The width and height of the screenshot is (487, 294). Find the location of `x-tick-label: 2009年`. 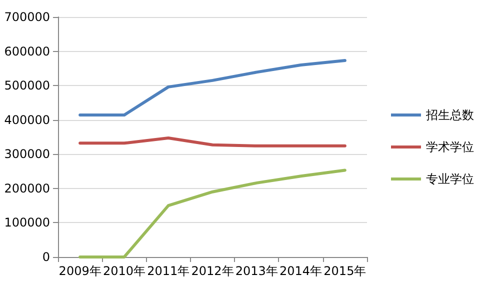

x-tick-label: 2009年 is located at coordinates (80, 271).